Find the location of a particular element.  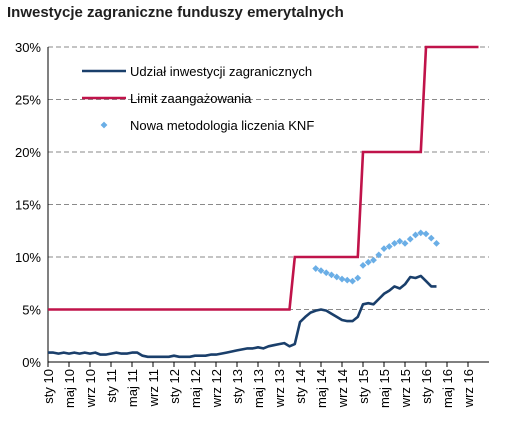

x-tick-label: maj 14 is located at coordinates (321, 388).